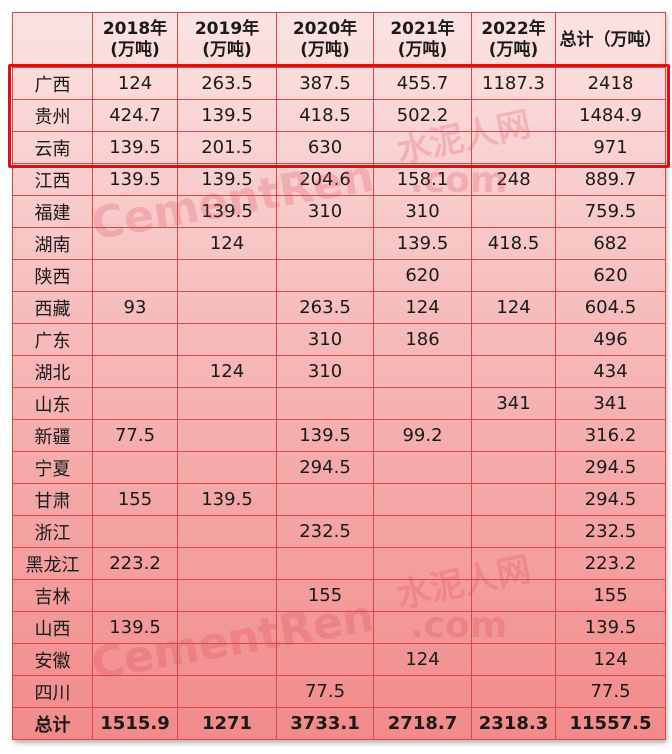  What do you see at coordinates (52, 243) in the screenshot?
I see `province-cell: 湖南` at bounding box center [52, 243].